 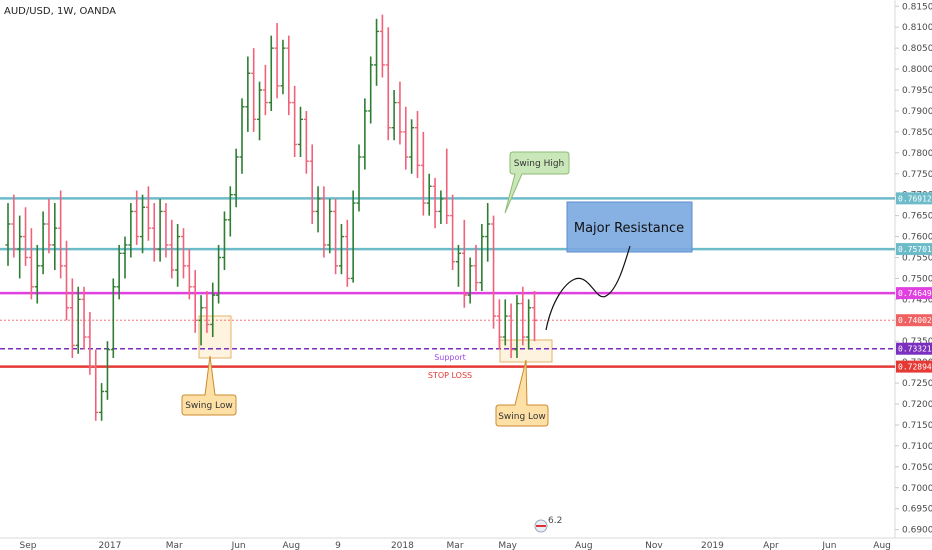 What do you see at coordinates (174, 545) in the screenshot?
I see `date-tick-label: Mar` at bounding box center [174, 545].